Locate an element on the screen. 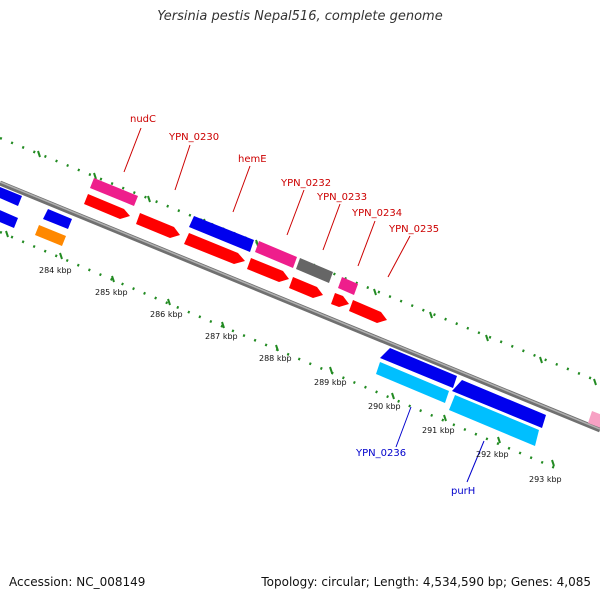  label-nudC: nudC is located at coordinates (143, 119).